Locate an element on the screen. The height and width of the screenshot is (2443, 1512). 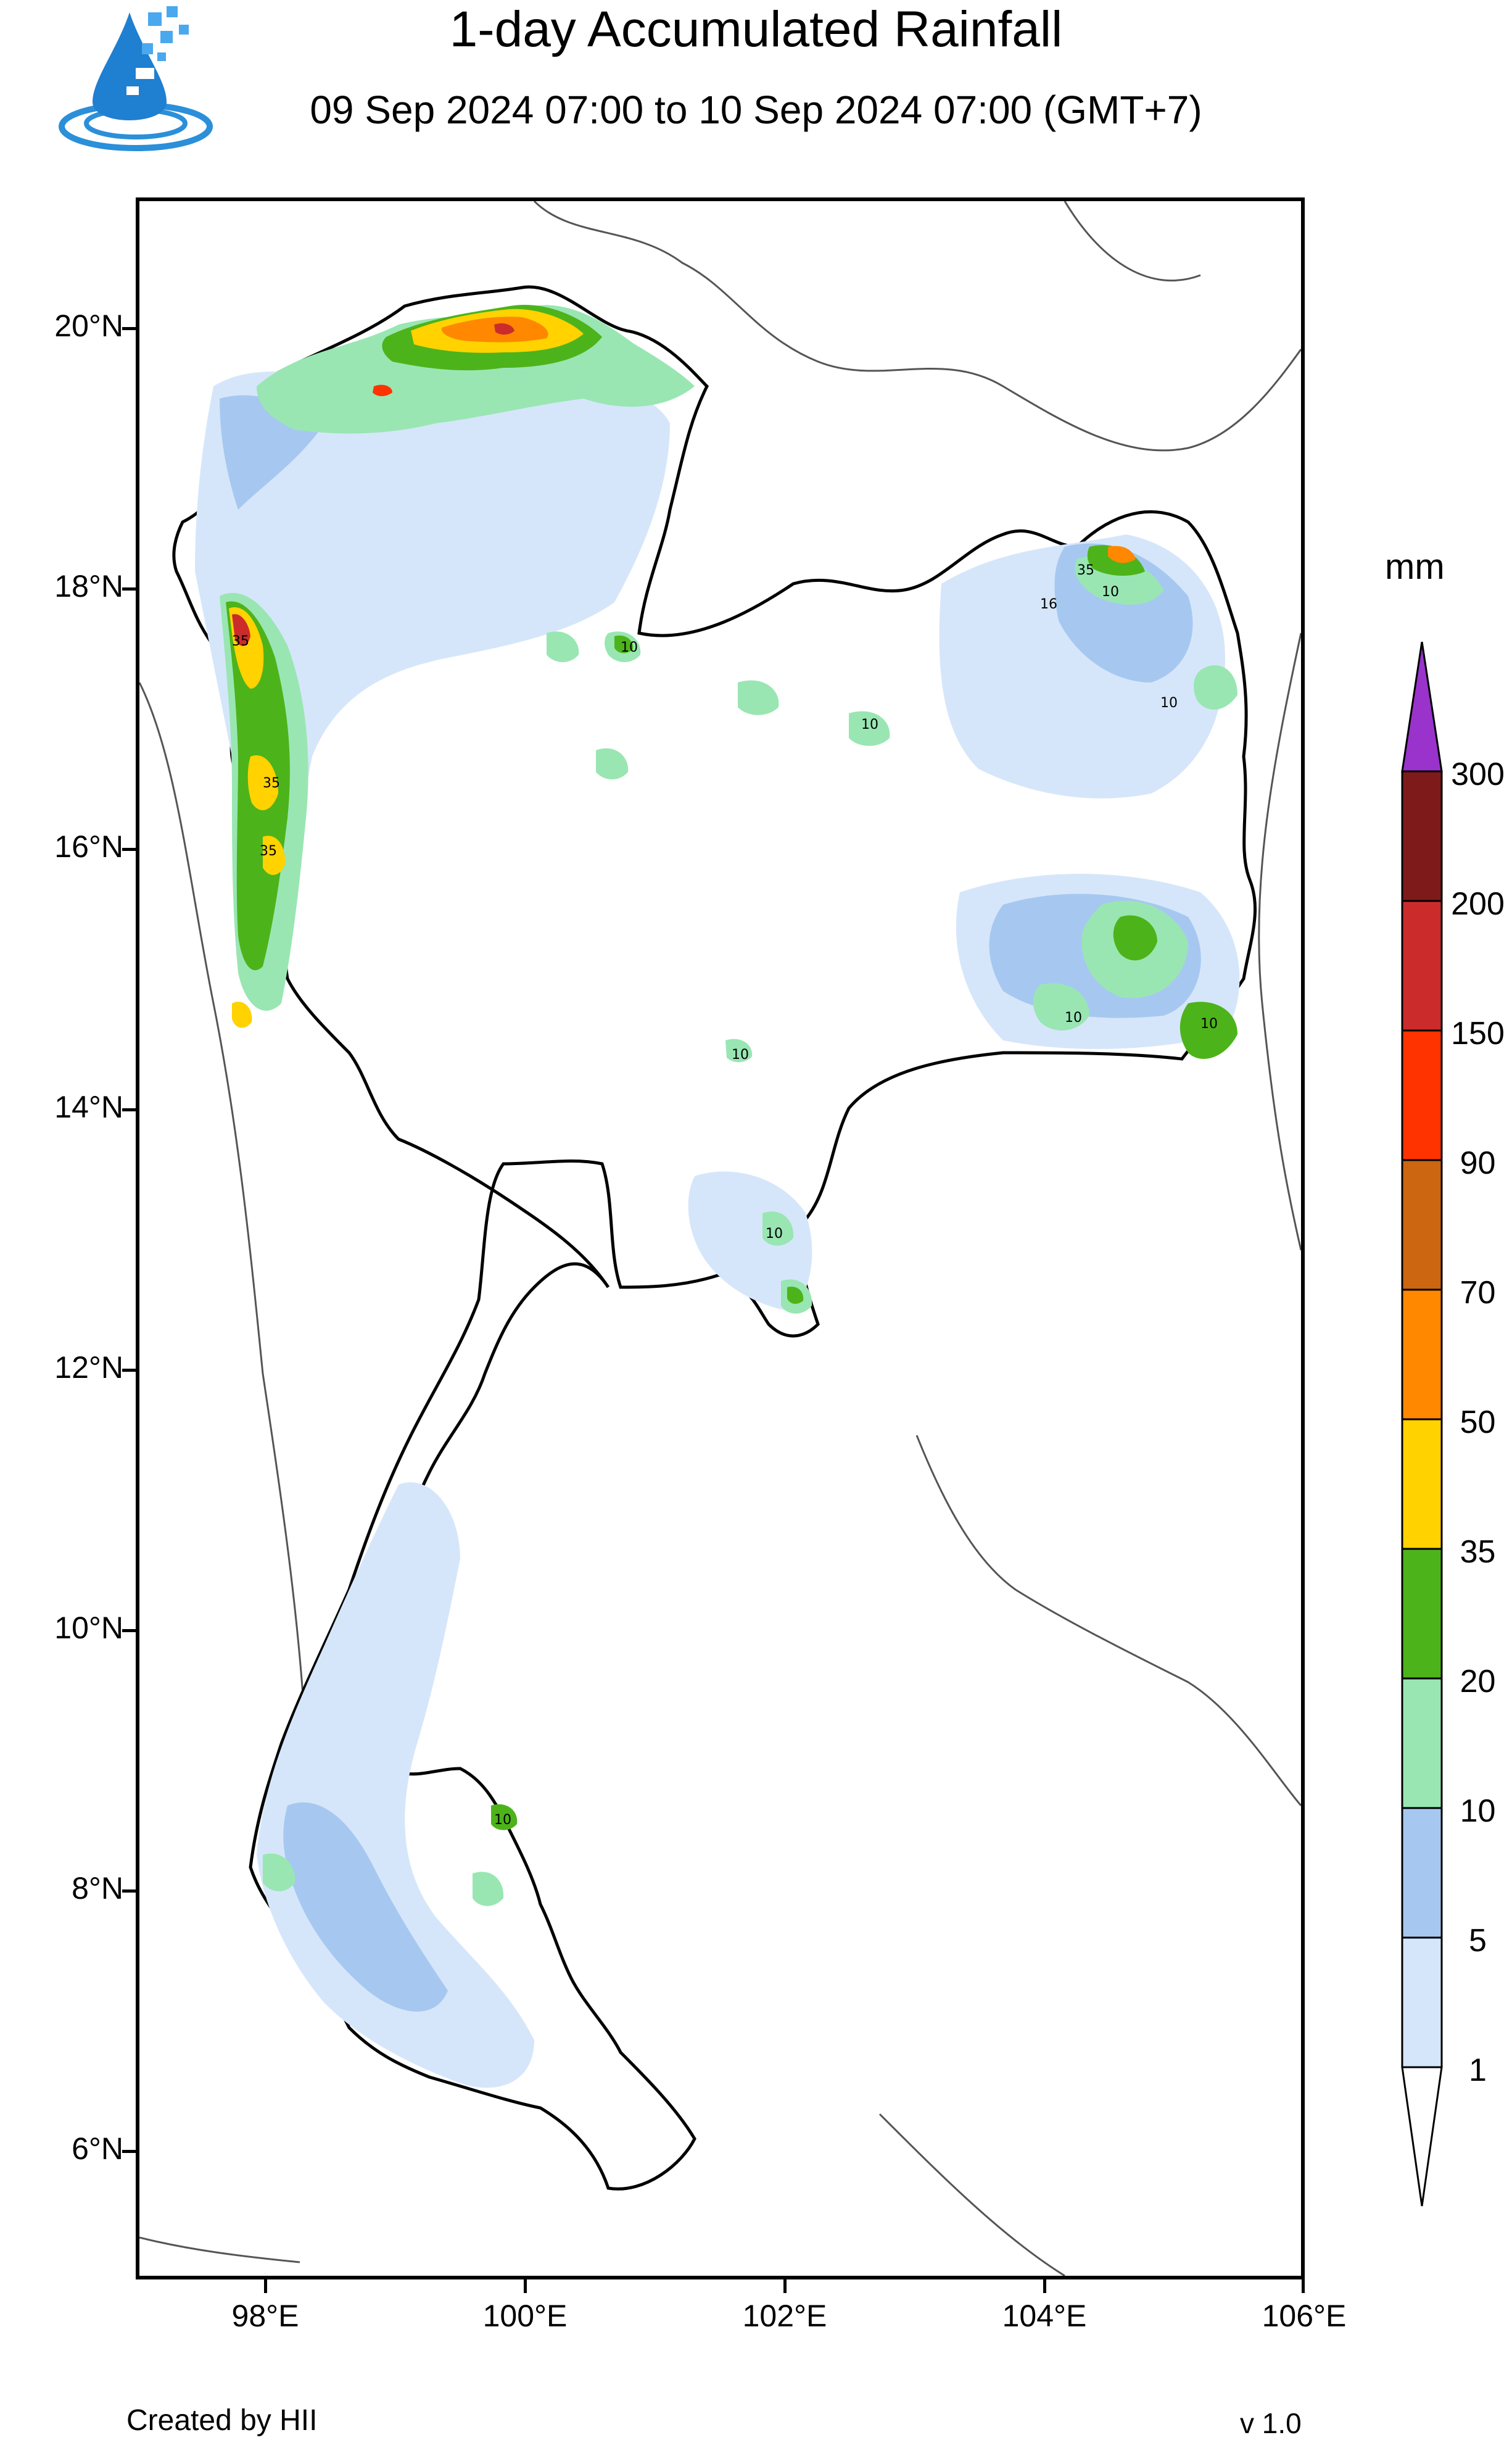
lon-tick-label: 106°E is located at coordinates (1304, 2316).